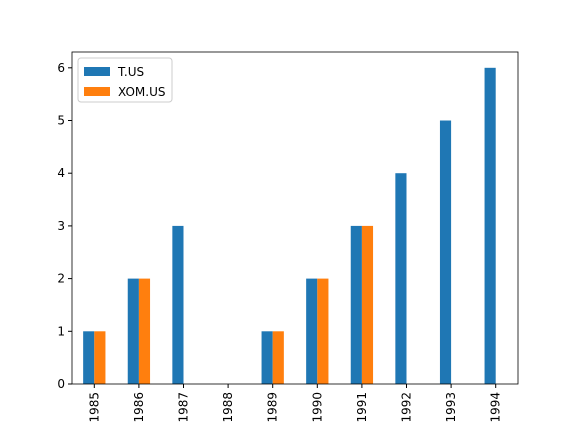  Describe the element at coordinates (451, 407) in the screenshot. I see `x-tick-label: 1993` at that location.